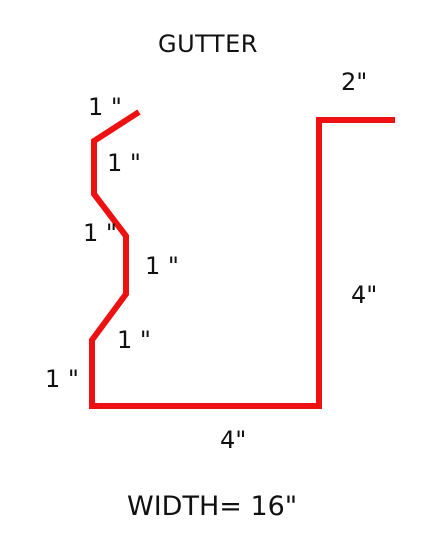  What do you see at coordinates (105, 107) in the screenshot?
I see `front-lip-dimension: 1 "` at bounding box center [105, 107].